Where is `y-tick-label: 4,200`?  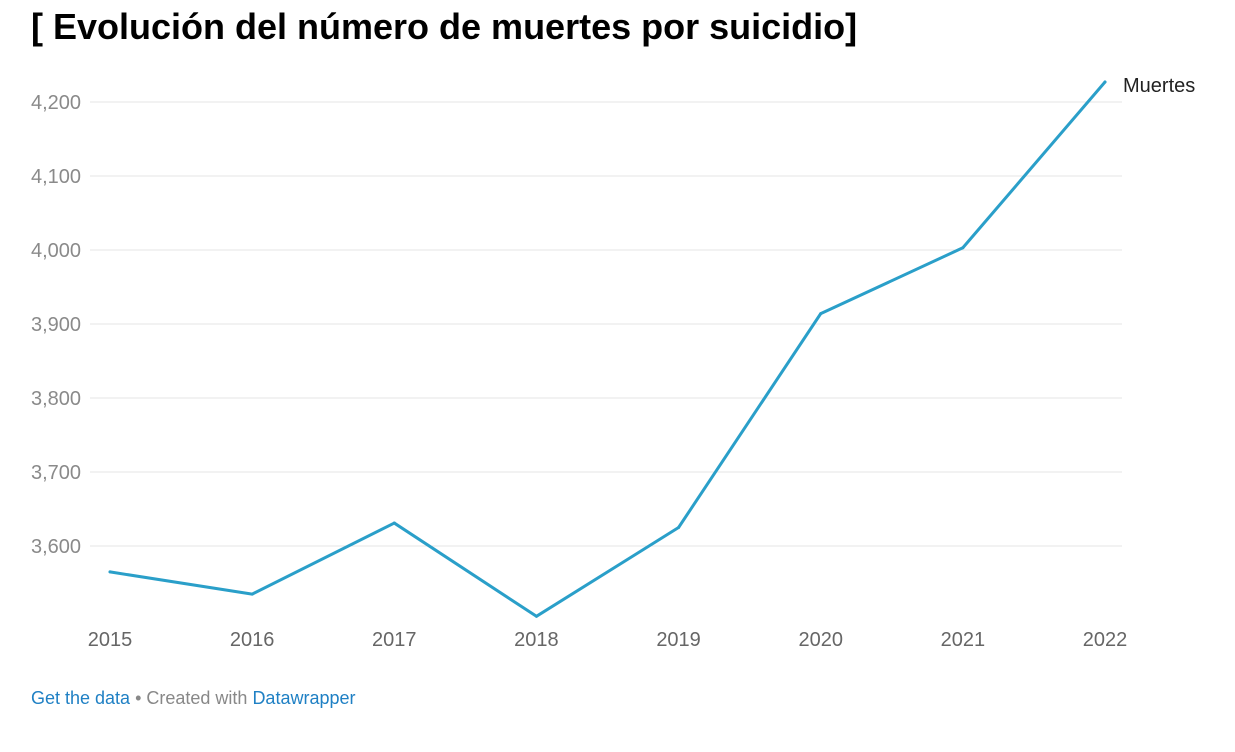 y-tick-label: 4,200 is located at coordinates (56, 103).